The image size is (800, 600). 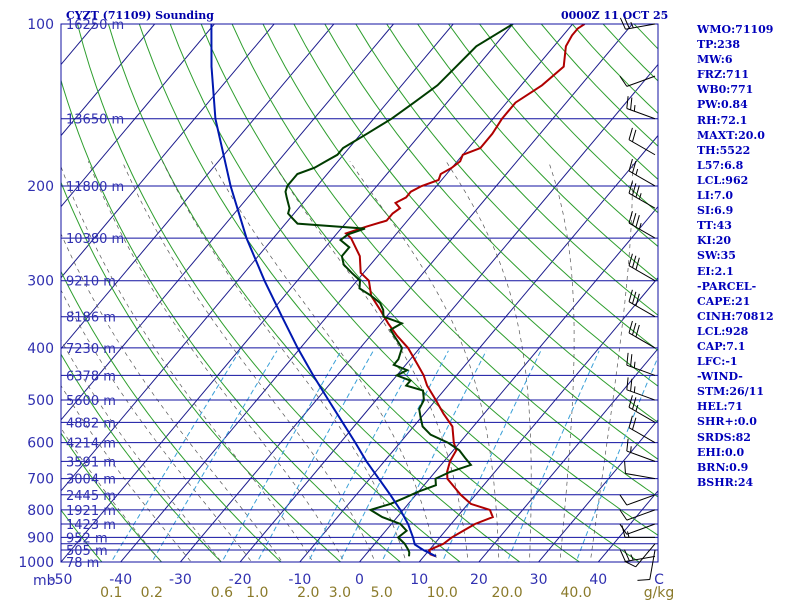 What do you see at coordinates (91, 401) in the screenshot?
I see `height-label: 5600 m` at bounding box center [91, 401].